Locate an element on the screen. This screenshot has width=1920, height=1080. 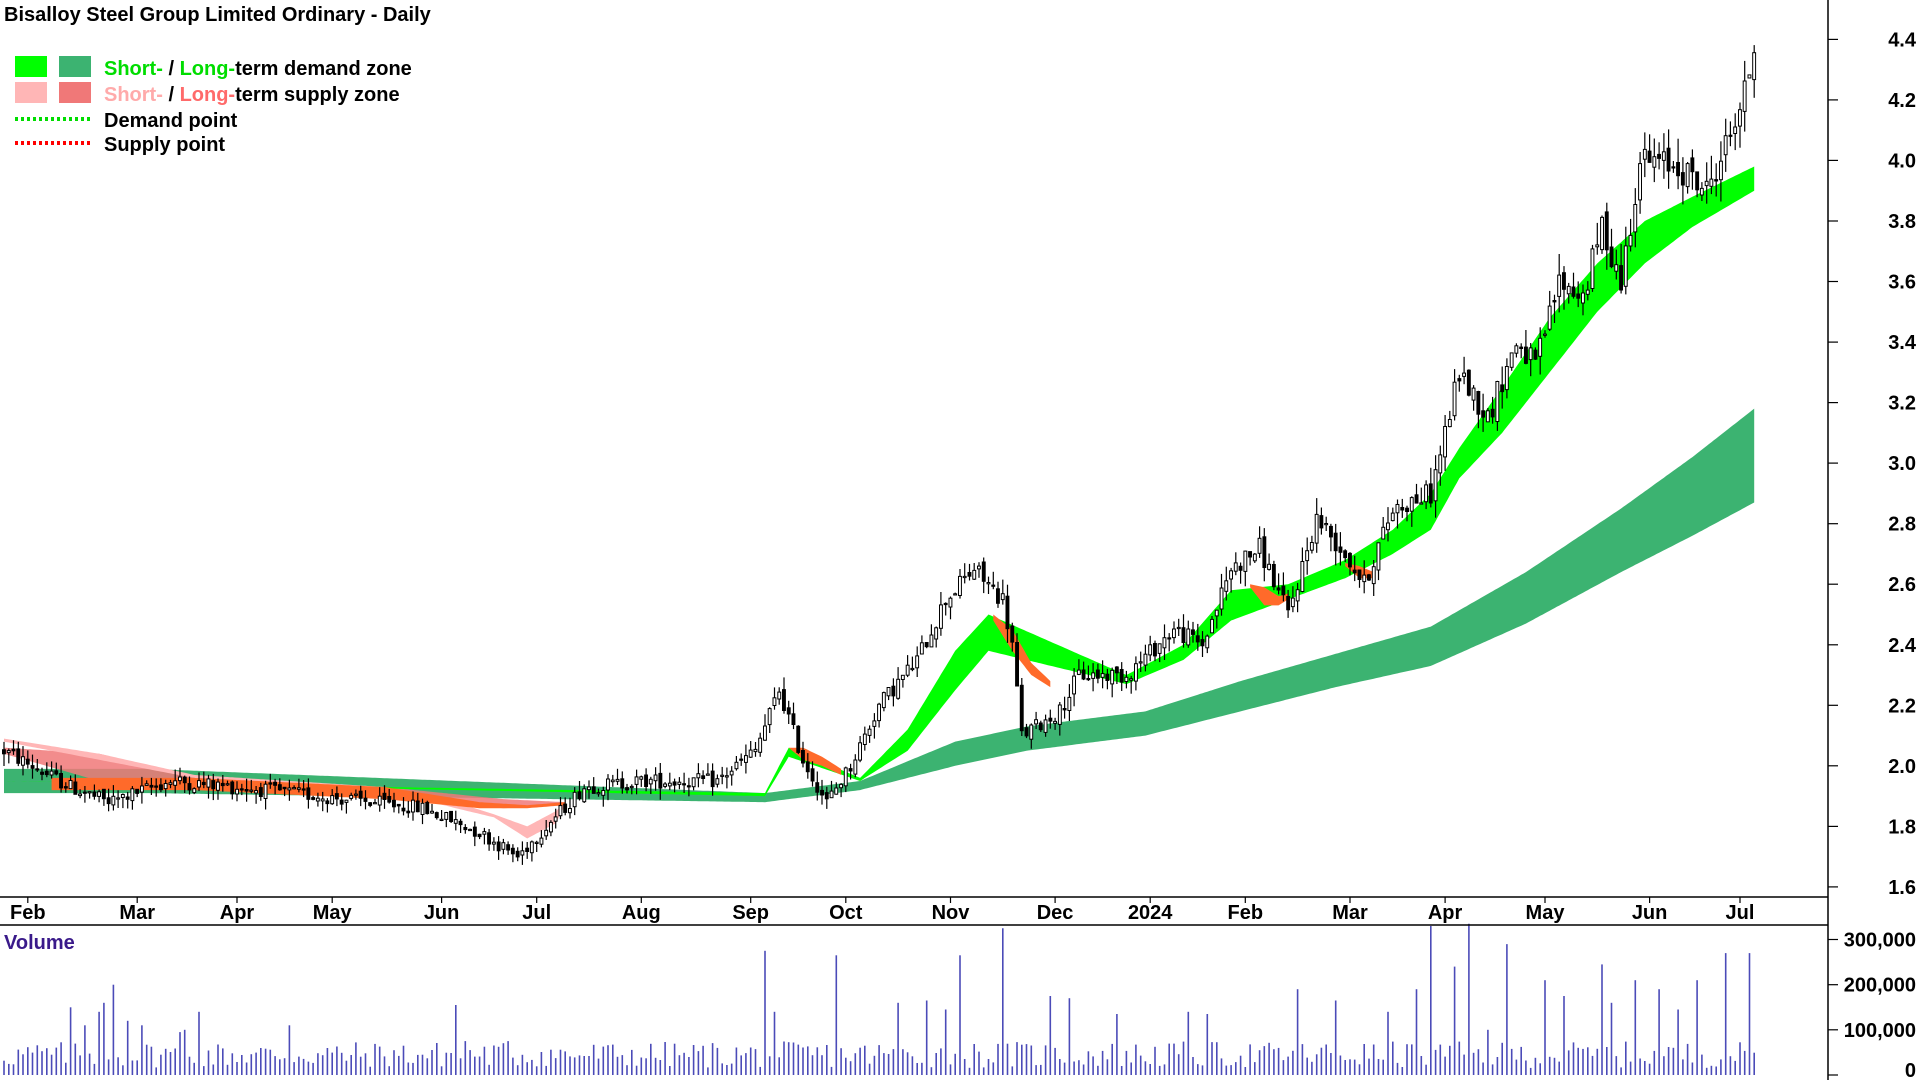
x-tick-label: 2024 is located at coordinates (1150, 913).